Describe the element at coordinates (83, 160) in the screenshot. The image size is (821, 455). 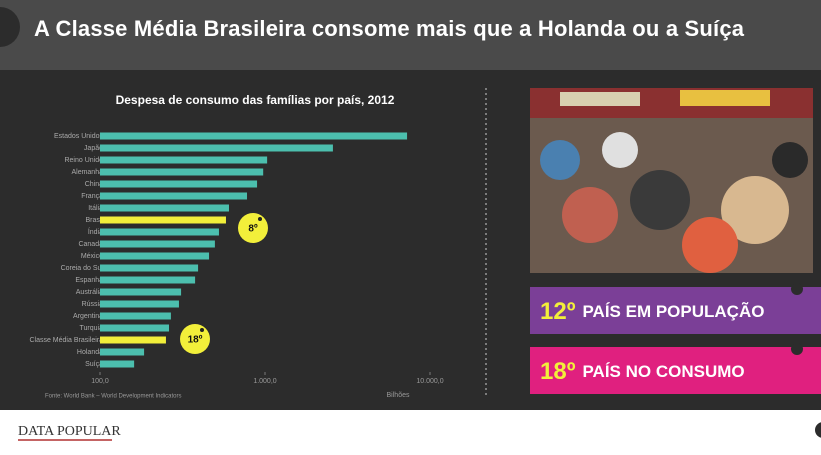
I see `y-tick-label: Reino Unido` at that location.